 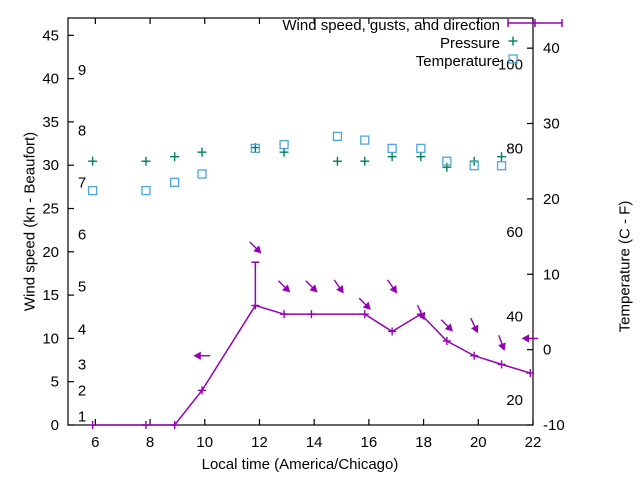 What do you see at coordinates (514, 232) in the screenshot?
I see `svg-text: 60` at bounding box center [514, 232].